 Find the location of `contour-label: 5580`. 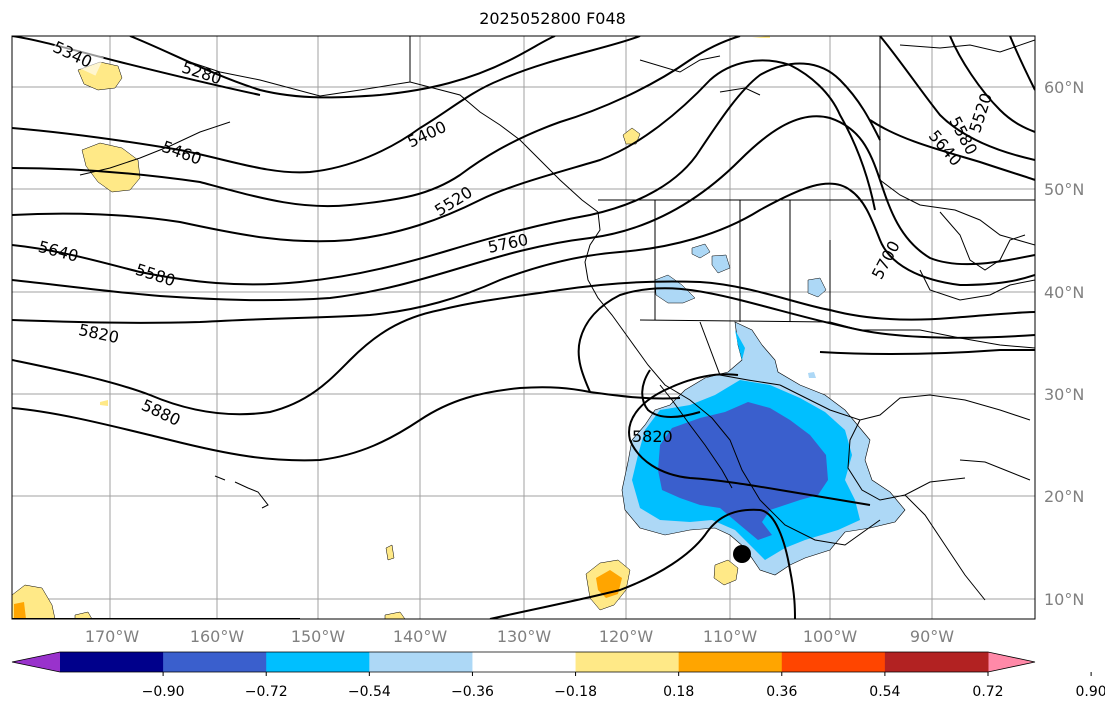

contour-label: 5580 is located at coordinates (155, 275).